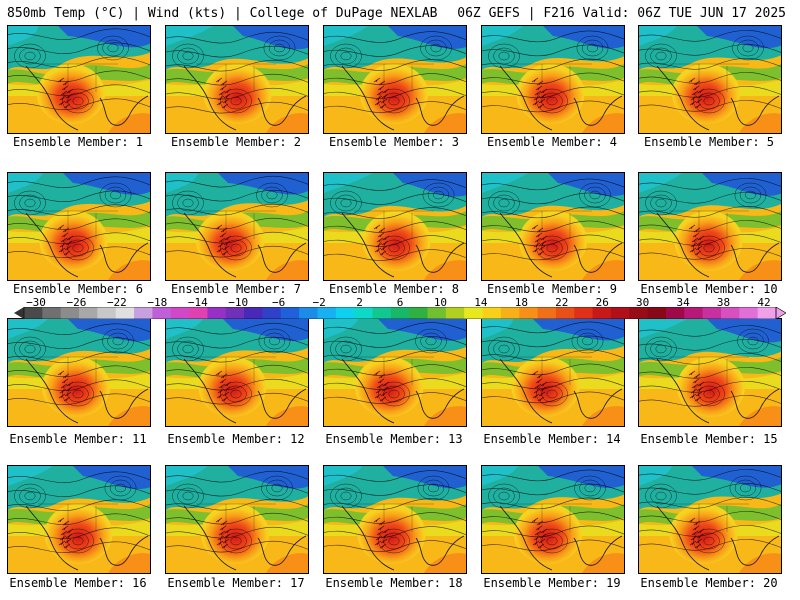 The width and height of the screenshot is (800, 600). I want to click on ensemble-member-label: Ensemble Member: 10, so click(709, 289).